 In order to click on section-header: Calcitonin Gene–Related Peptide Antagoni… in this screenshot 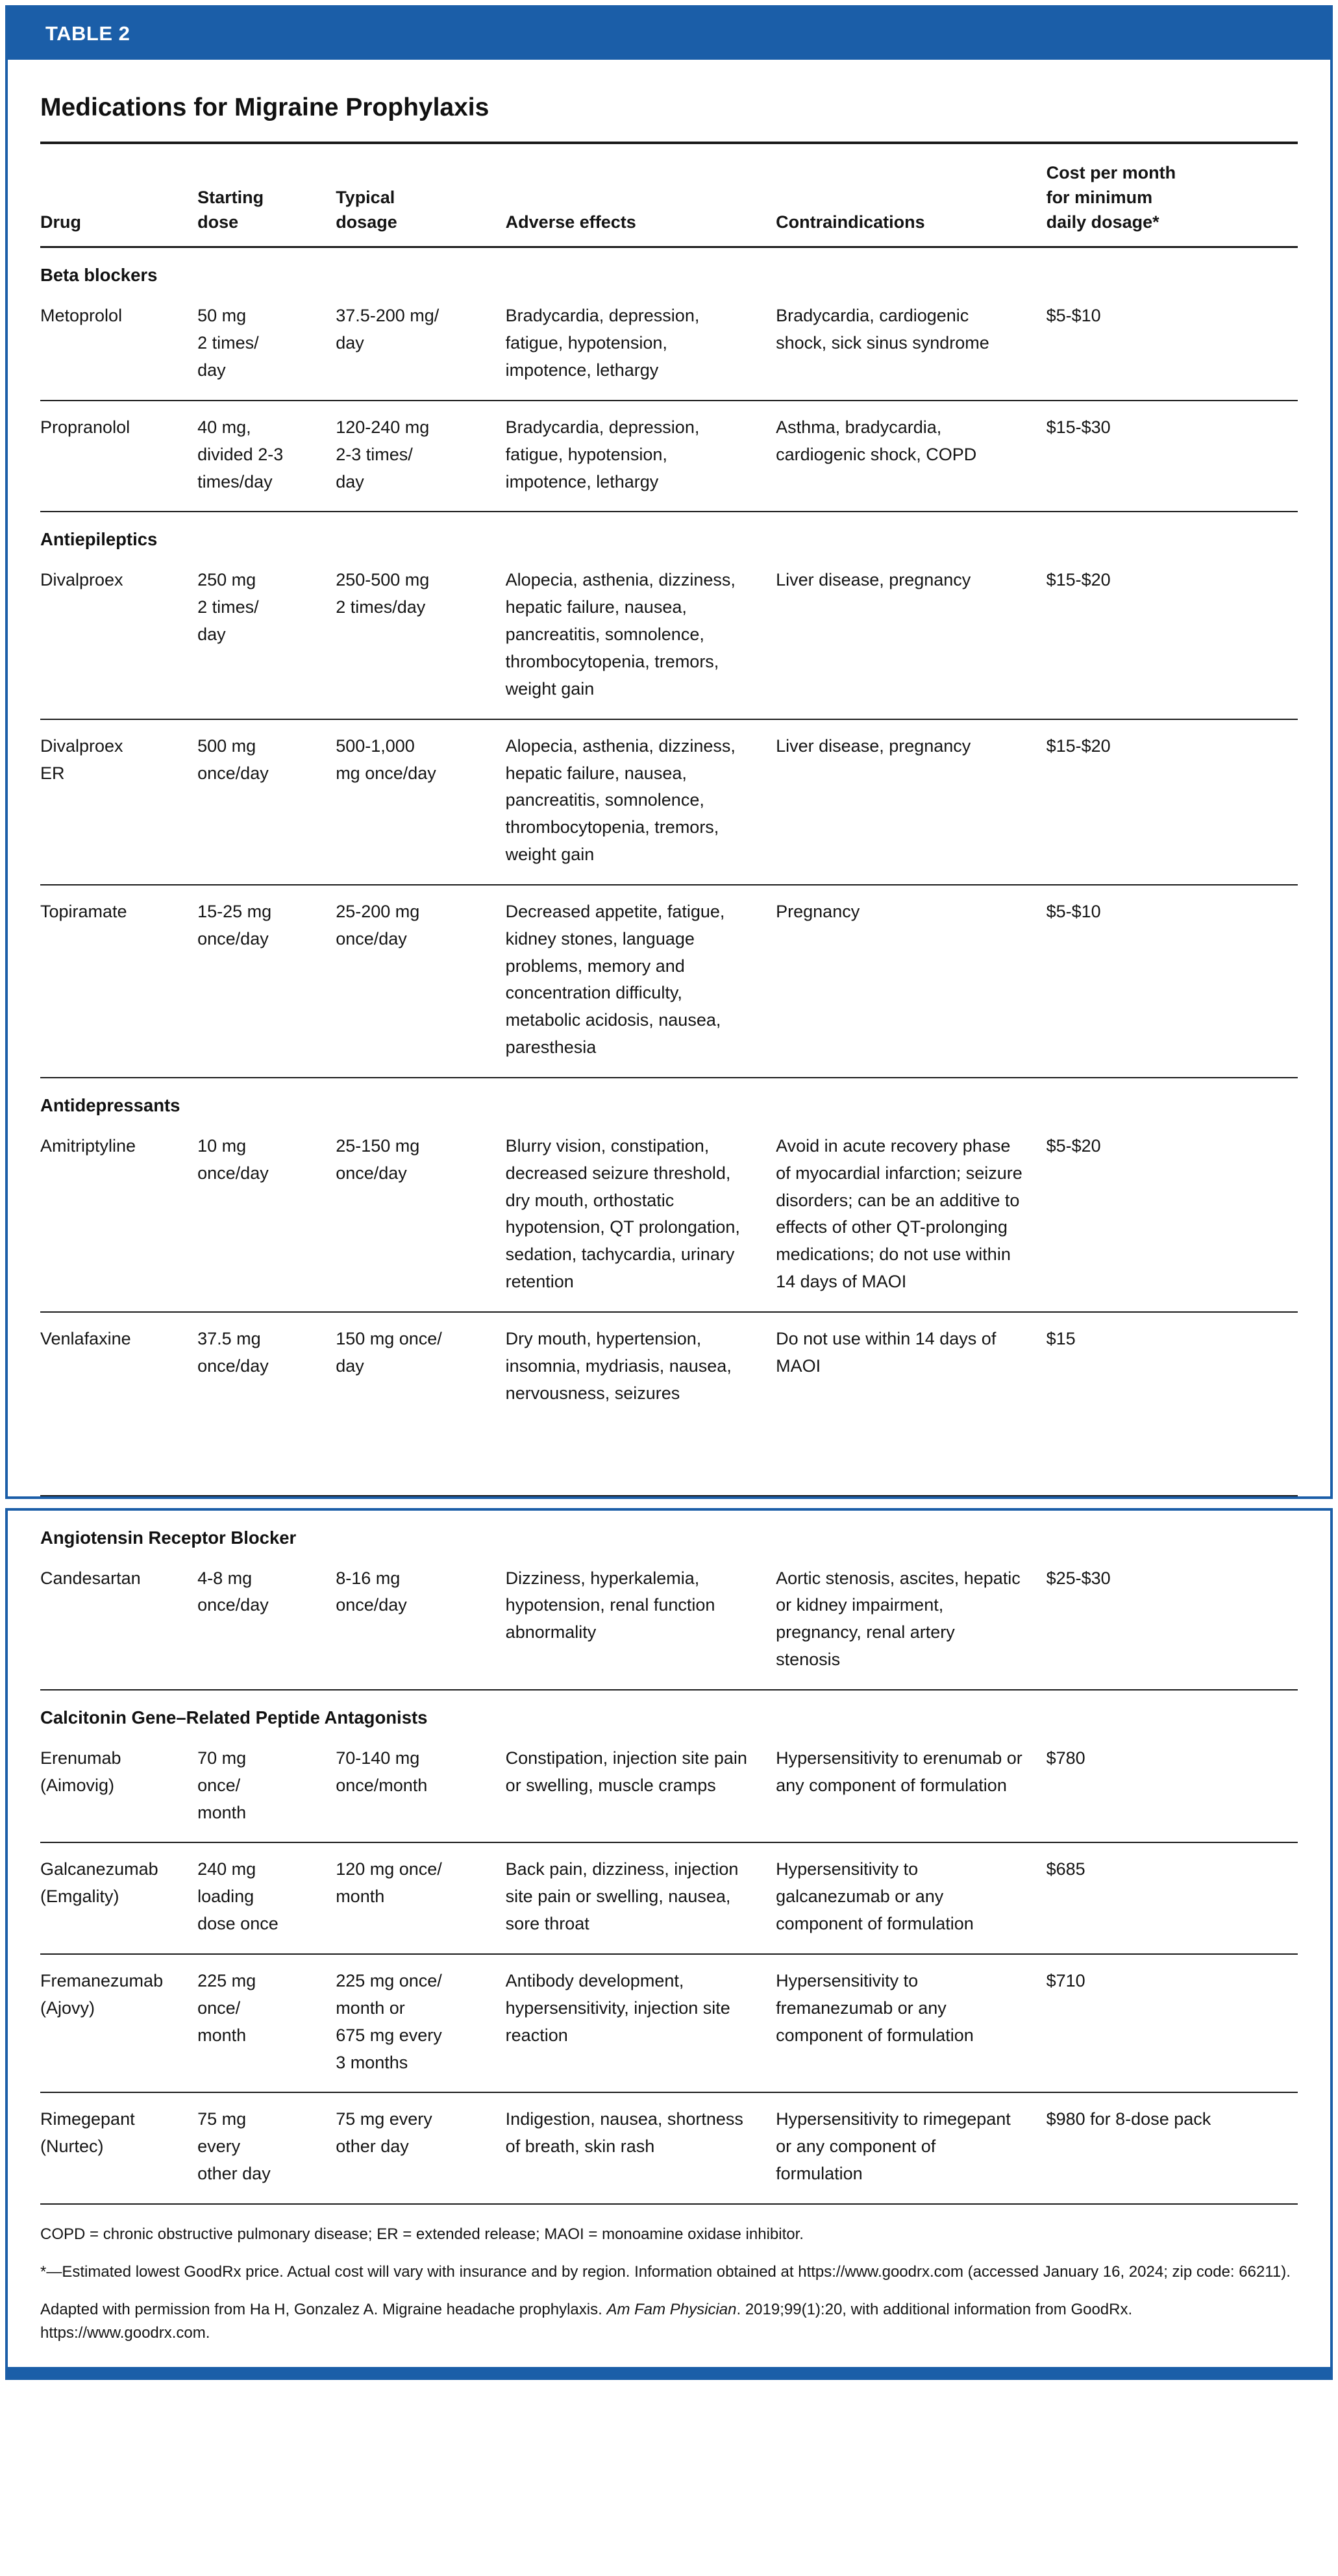, I will do `click(234, 1717)`.